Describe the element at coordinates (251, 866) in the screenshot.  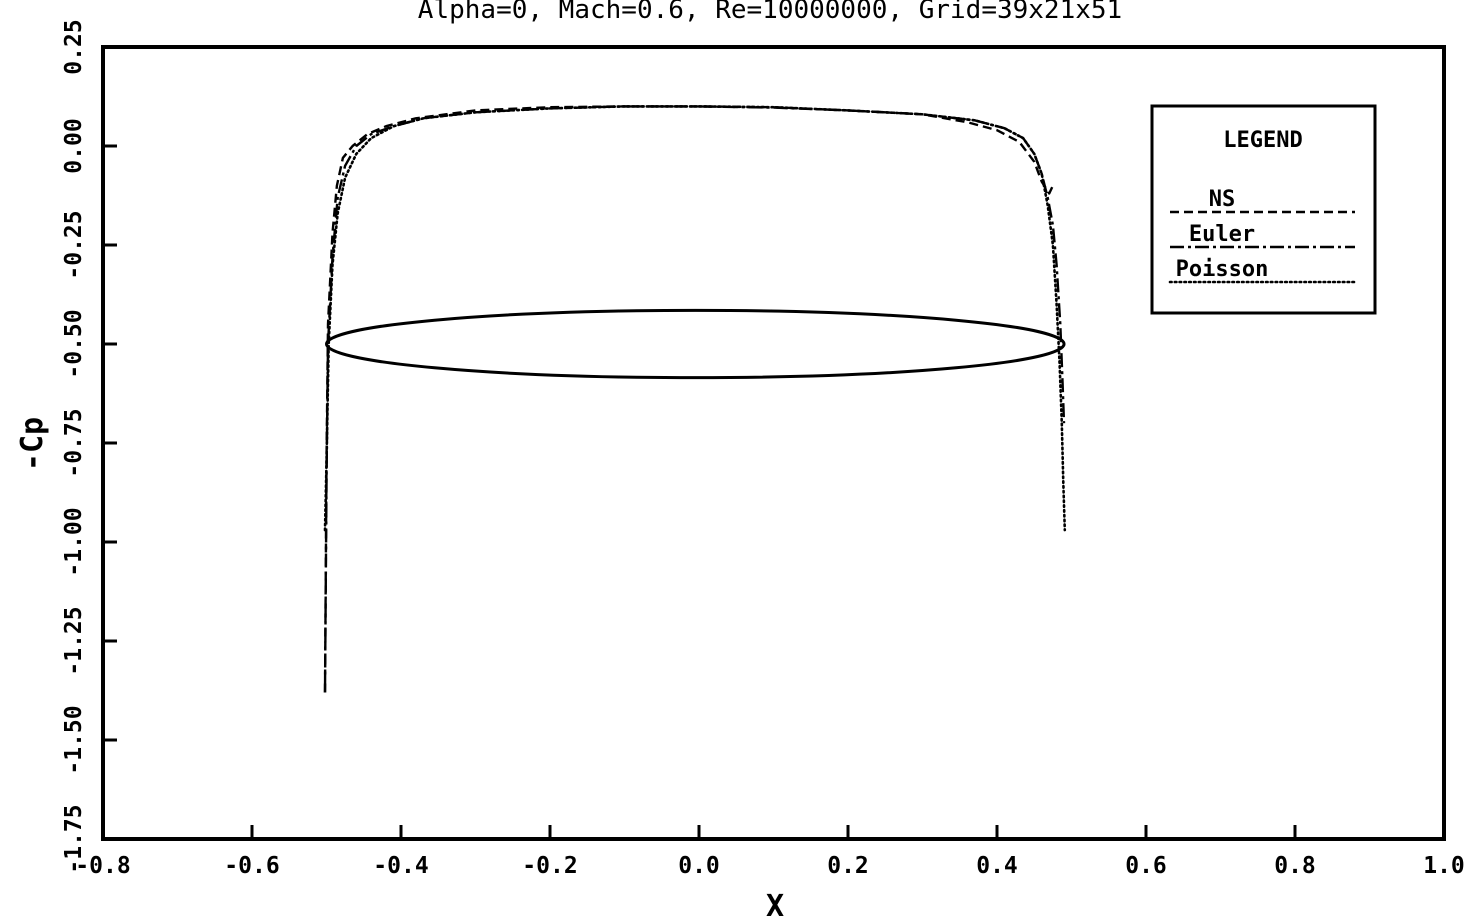
I see `x-tick-label: -0.6` at that location.